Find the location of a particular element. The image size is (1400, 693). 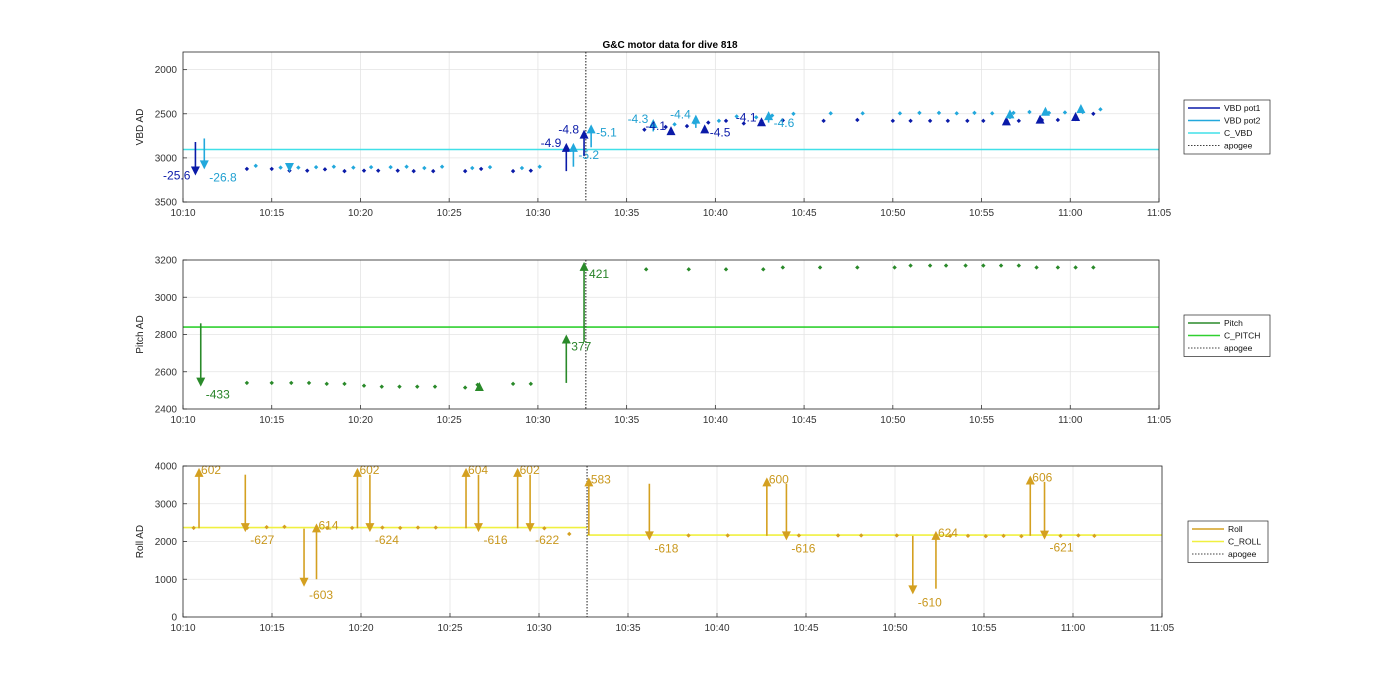

legend-label: C_PITCH is located at coordinates (1242, 336).